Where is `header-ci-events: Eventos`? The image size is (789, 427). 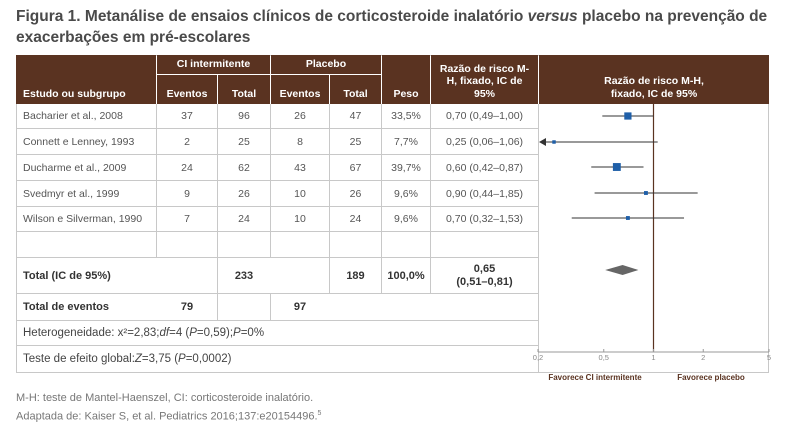 header-ci-events: Eventos is located at coordinates (187, 89).